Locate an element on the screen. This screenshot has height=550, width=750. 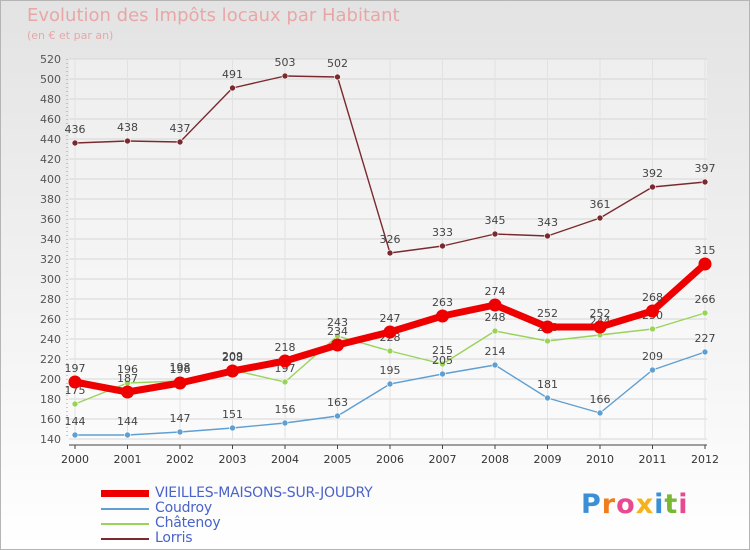
chart-subtitle: (en € et par an) is located at coordinates (70, 35).